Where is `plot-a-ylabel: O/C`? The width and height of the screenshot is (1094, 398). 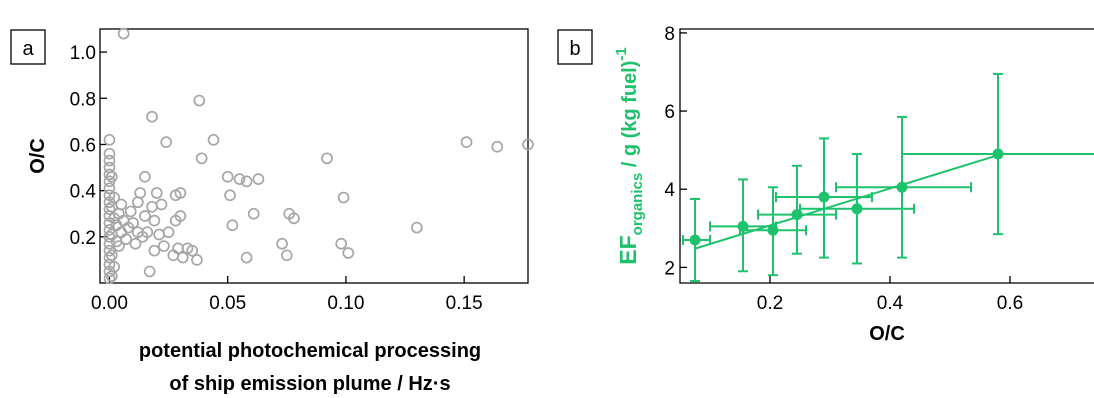
plot-a-ylabel: O/C is located at coordinates (38, 156).